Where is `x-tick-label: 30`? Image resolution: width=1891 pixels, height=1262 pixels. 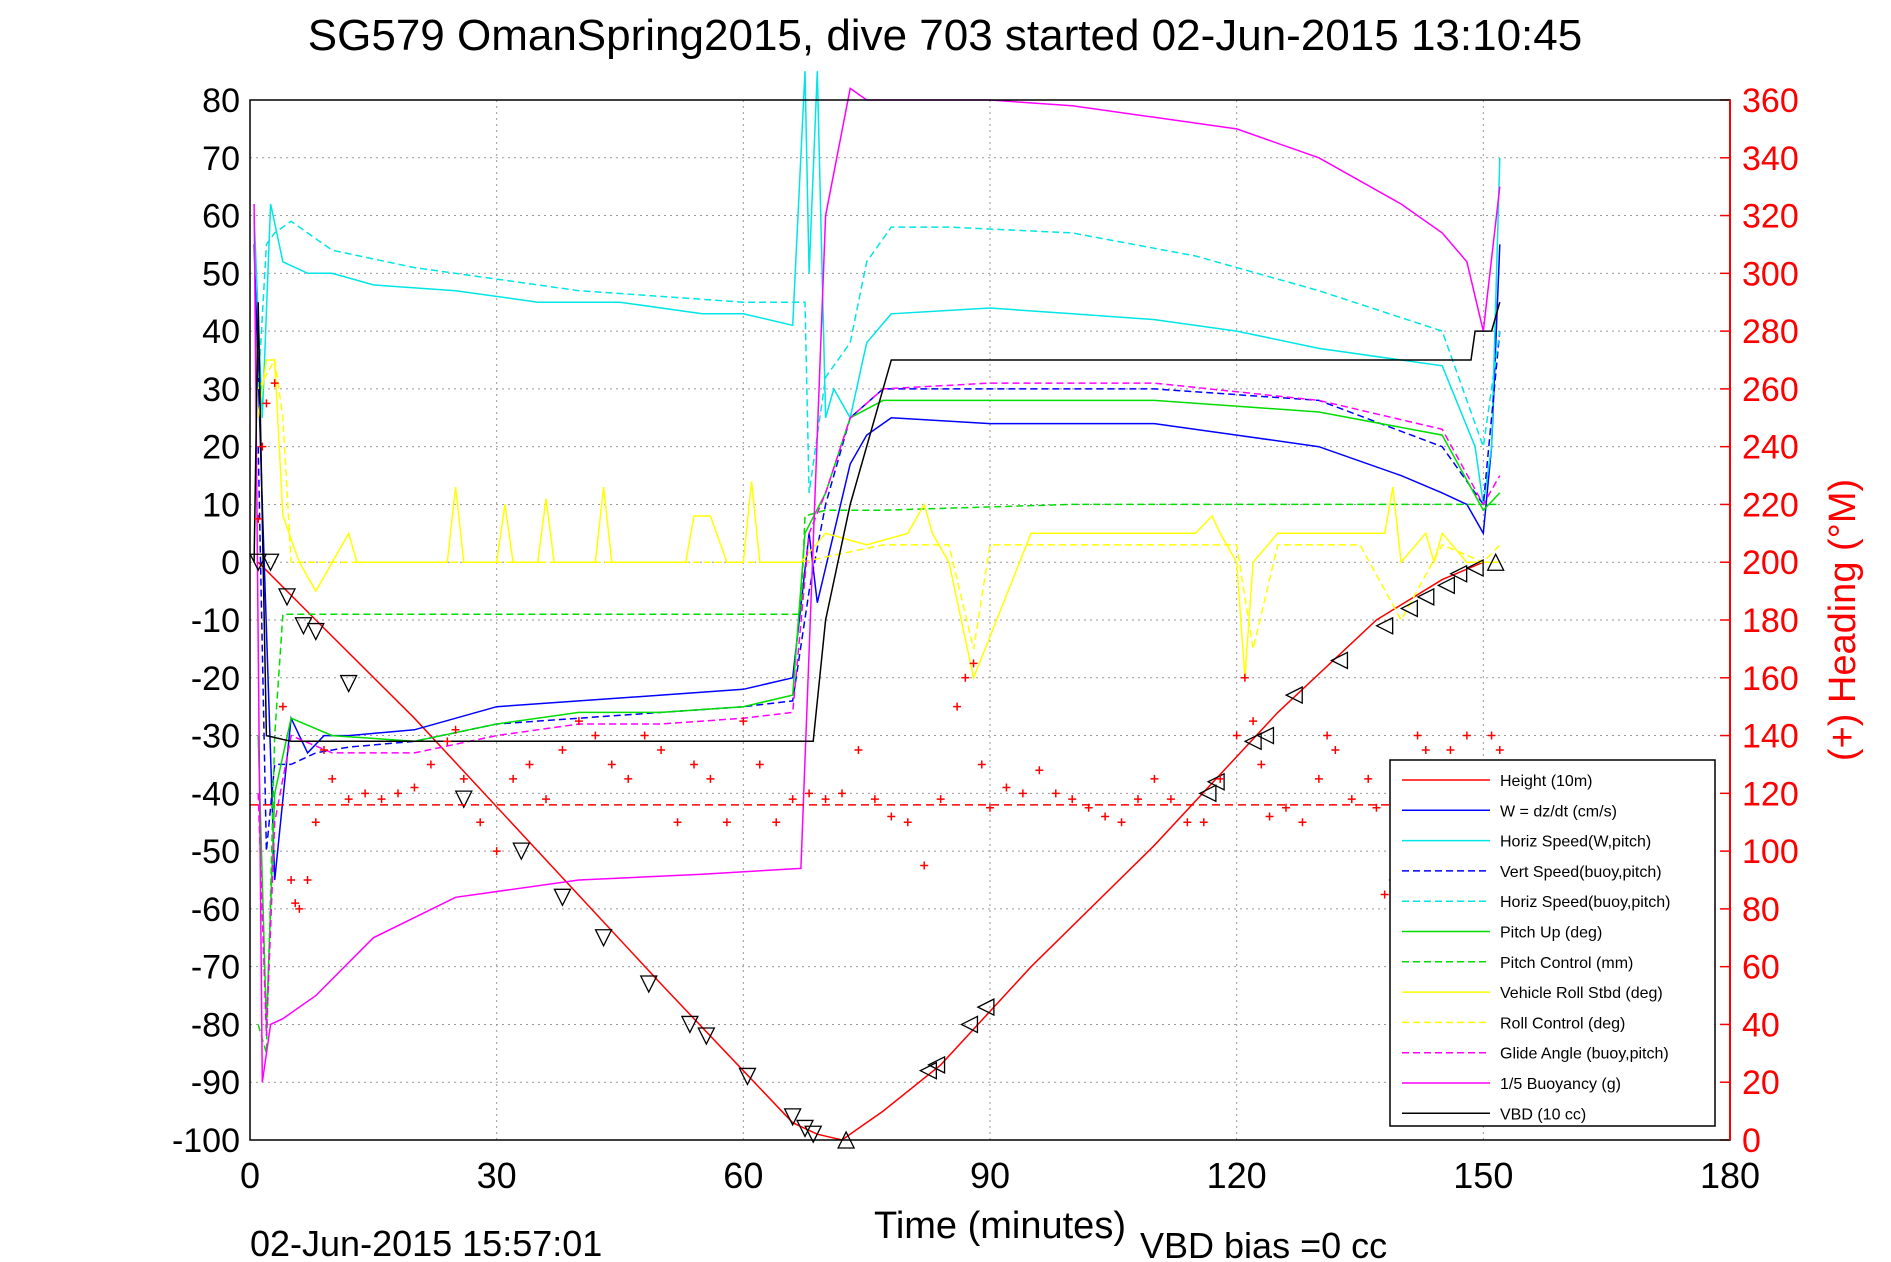
x-tick-label: 30 is located at coordinates (497, 1175).